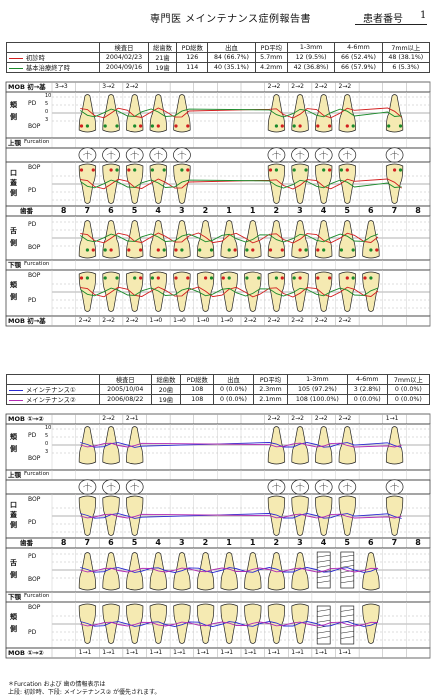 The image size is (434, 700). Describe the element at coordinates (13, 617) in the screenshot. I see `buccal-label: 頬` at that location.